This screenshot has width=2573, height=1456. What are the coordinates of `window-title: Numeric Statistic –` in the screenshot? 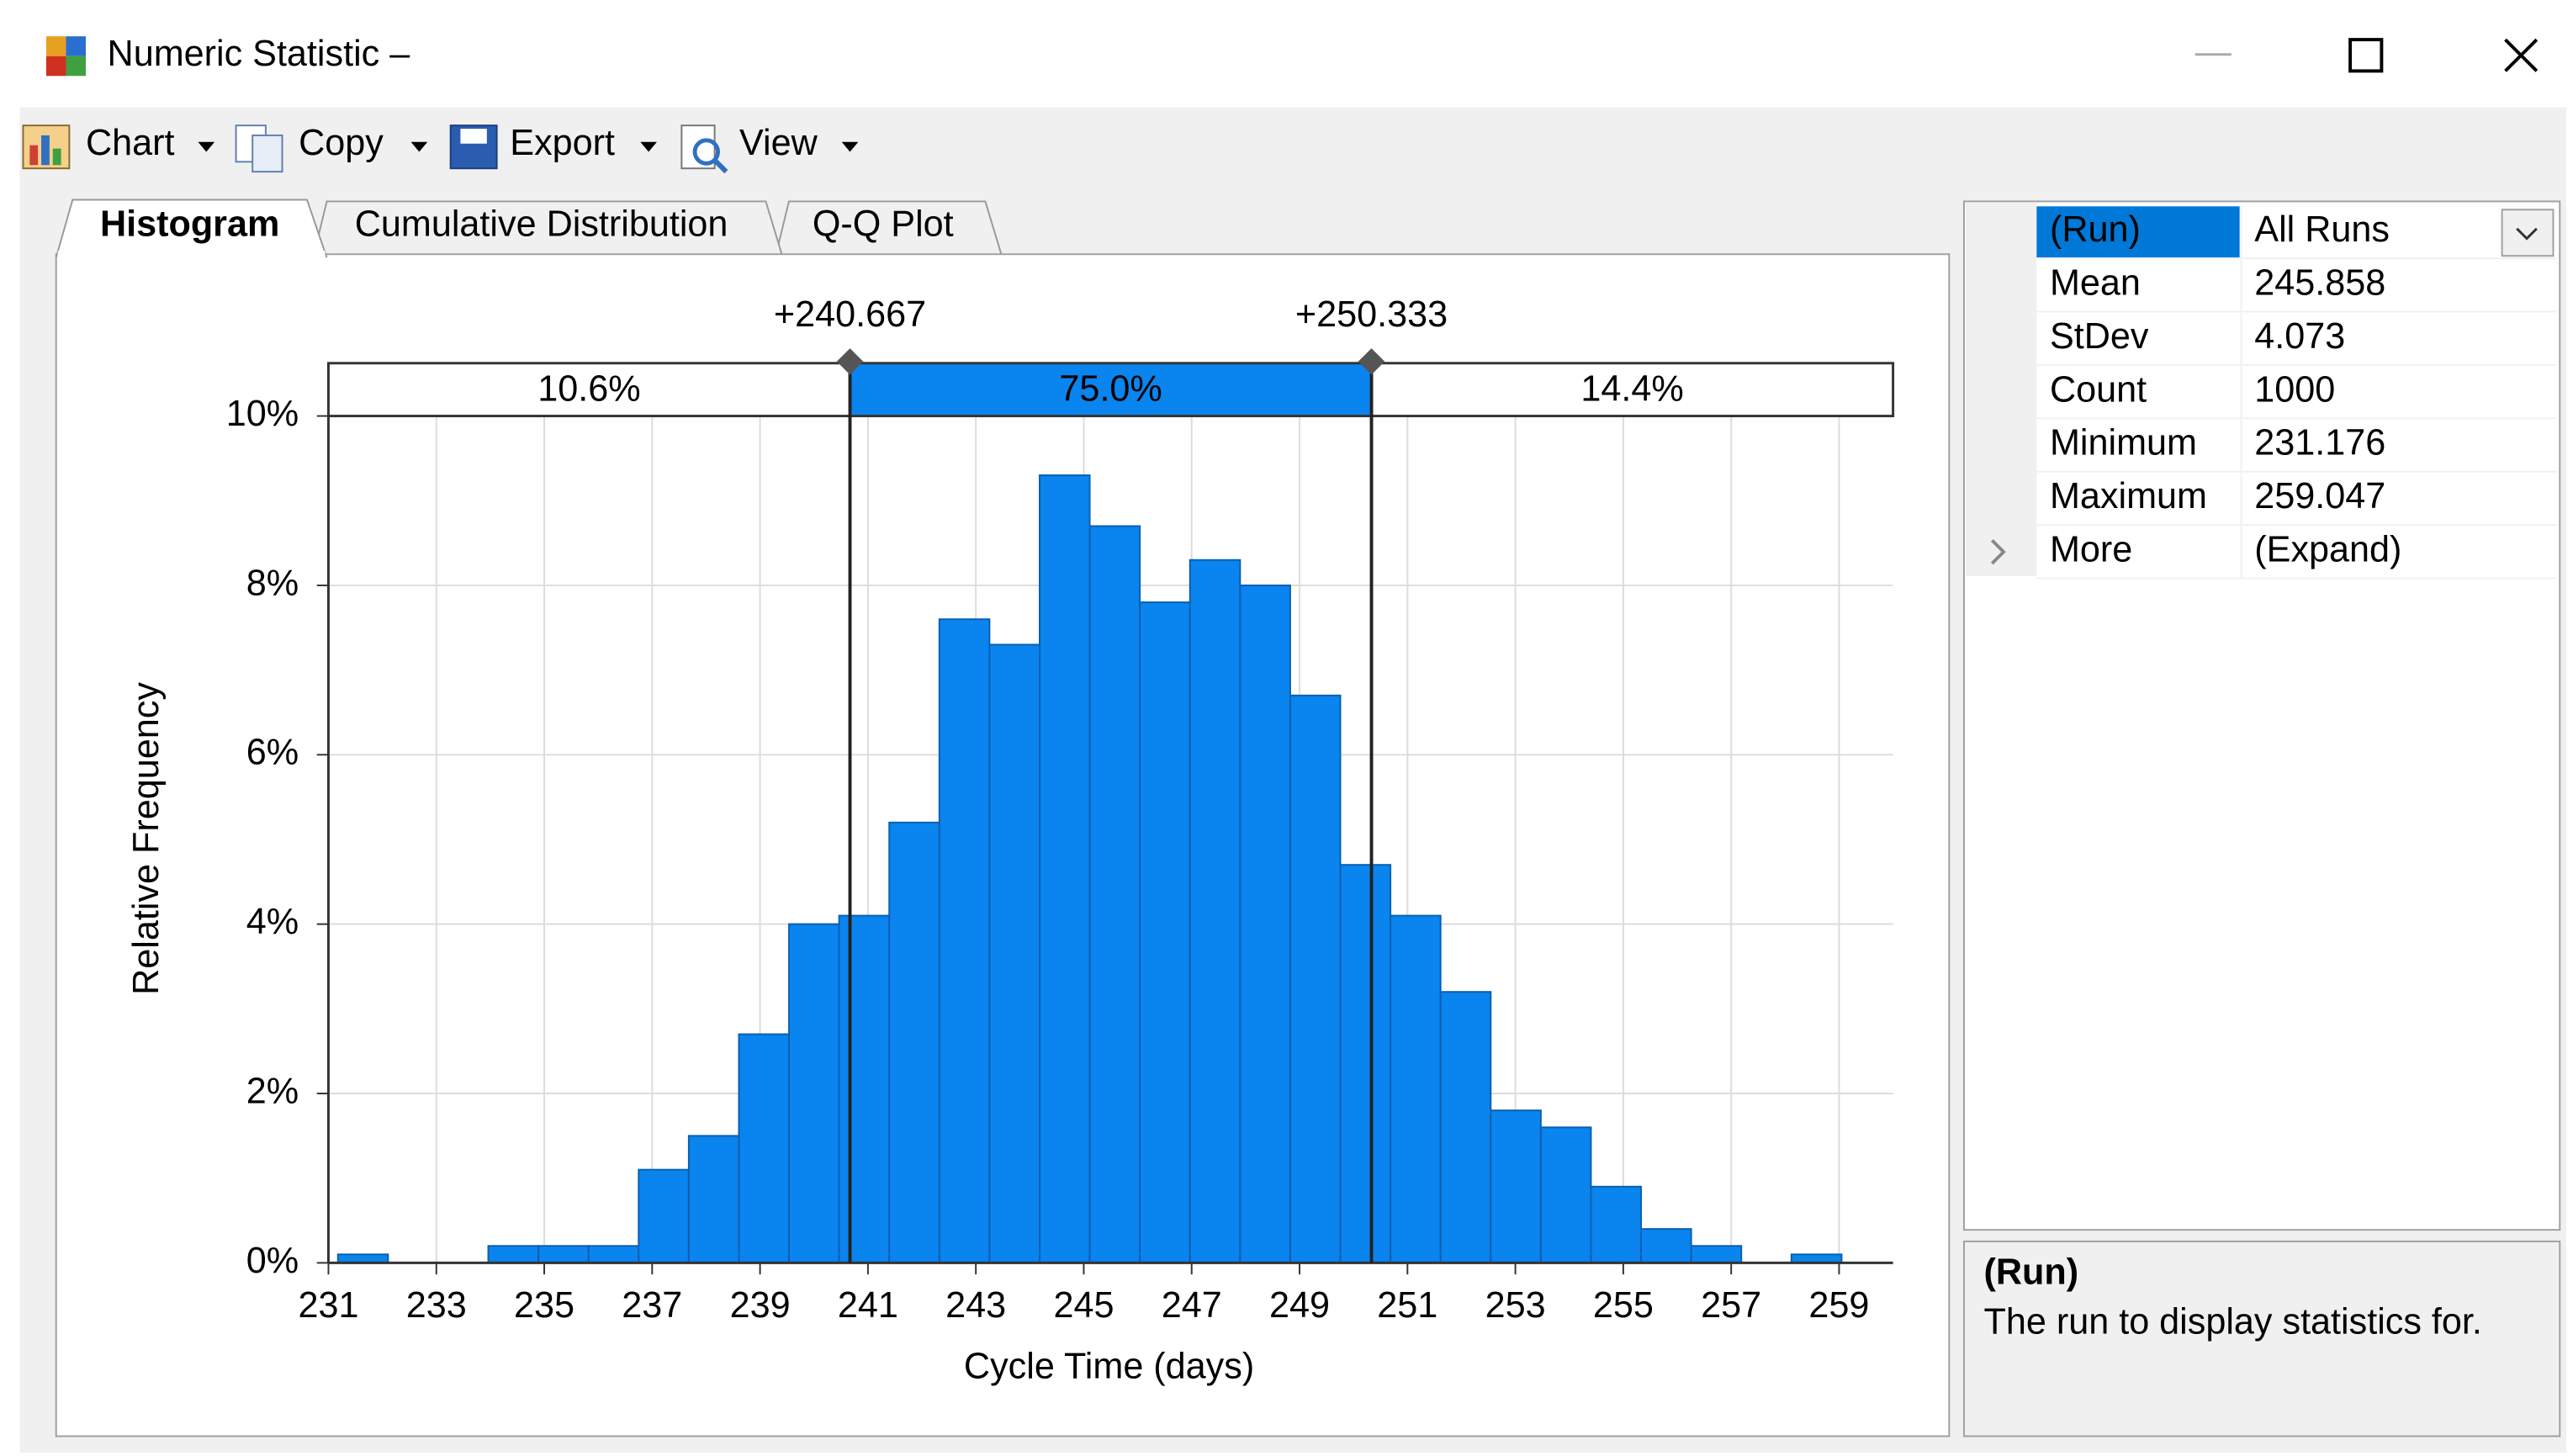 It's located at (259, 54).